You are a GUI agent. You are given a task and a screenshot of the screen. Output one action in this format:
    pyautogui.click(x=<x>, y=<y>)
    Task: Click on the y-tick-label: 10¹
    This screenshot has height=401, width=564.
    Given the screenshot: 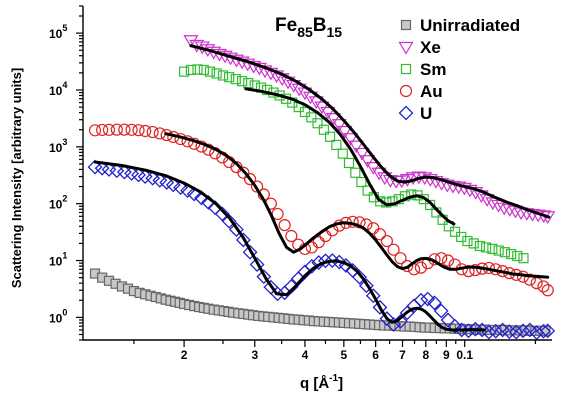 What is the action you would take?
    pyautogui.click(x=58, y=260)
    